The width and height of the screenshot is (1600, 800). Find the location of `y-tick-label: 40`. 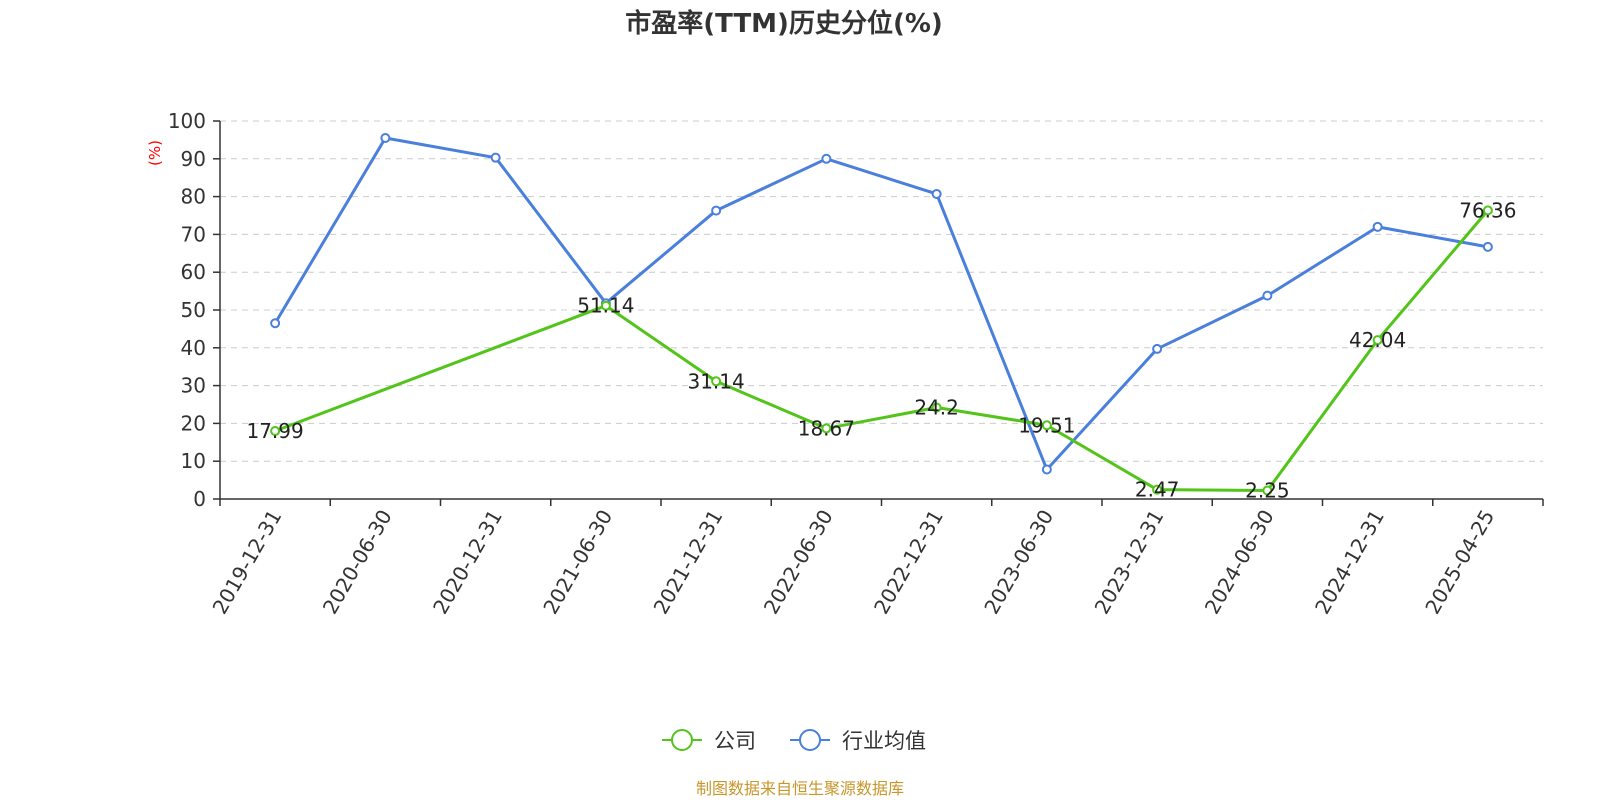

y-tick-label: 40 is located at coordinates (193, 348).